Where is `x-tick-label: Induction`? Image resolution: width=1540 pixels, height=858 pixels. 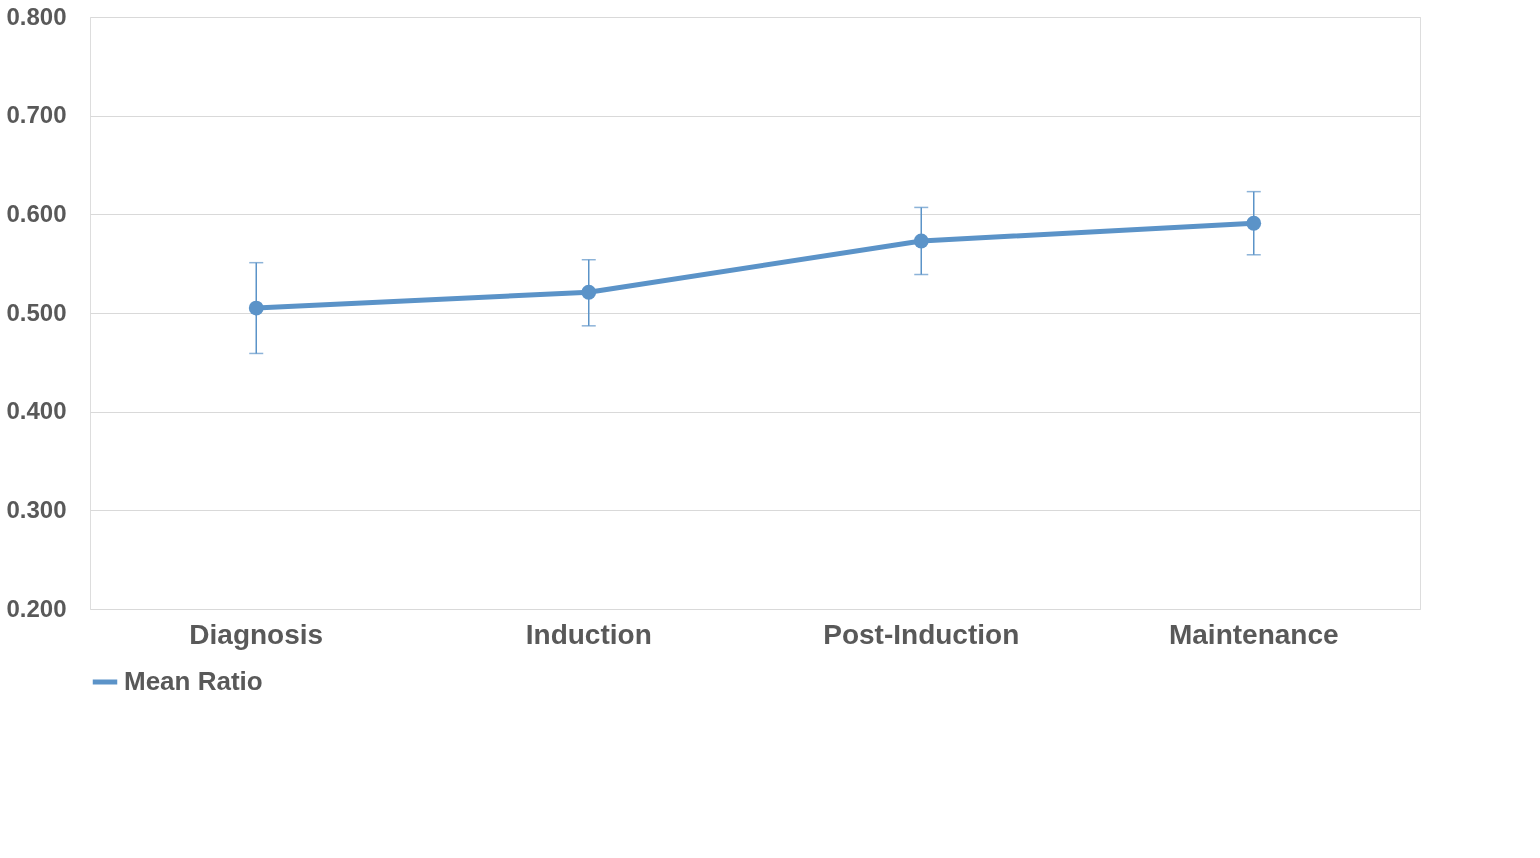
x-tick-label: Induction is located at coordinates (588, 634).